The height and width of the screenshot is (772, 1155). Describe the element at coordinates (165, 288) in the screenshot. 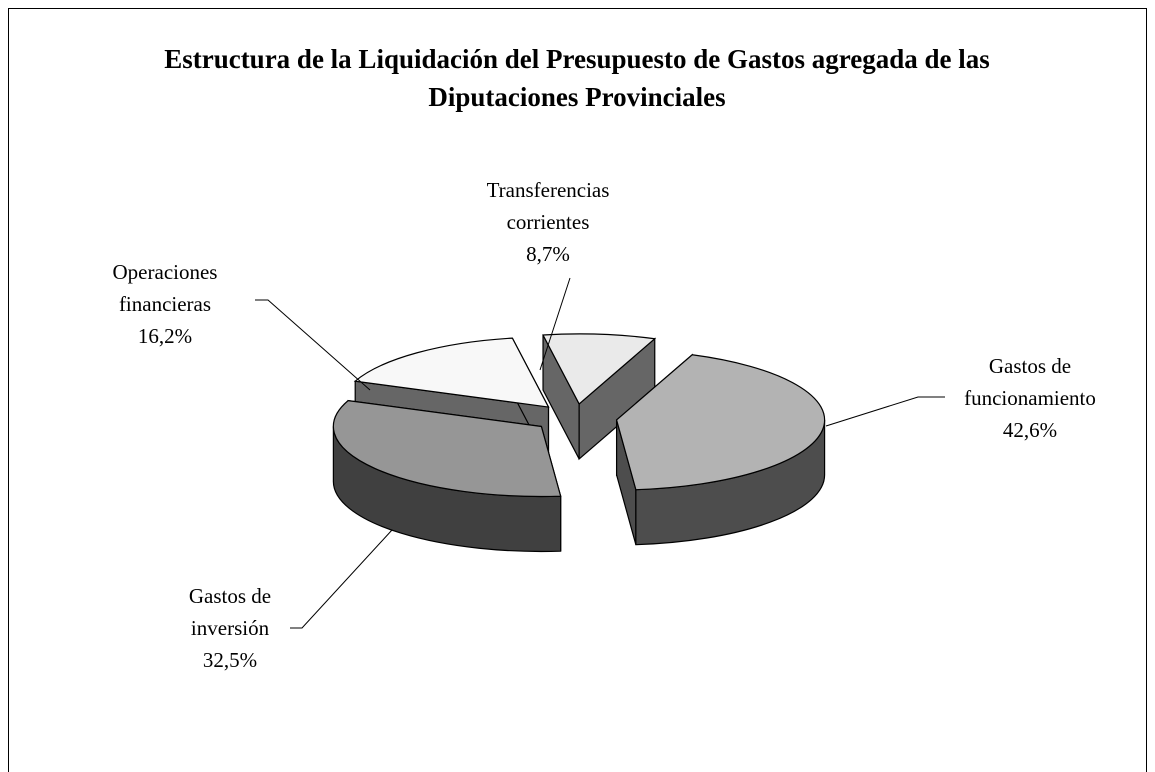

I see `slice-label: Operaciones financieras` at that location.